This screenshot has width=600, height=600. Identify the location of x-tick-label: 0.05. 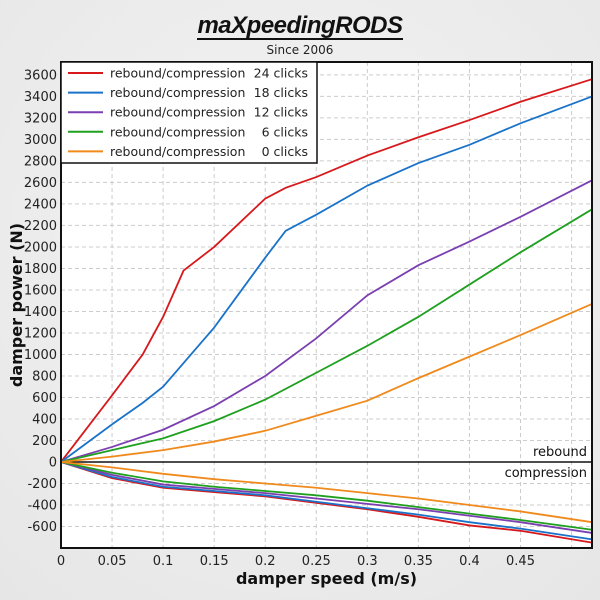
(112, 561).